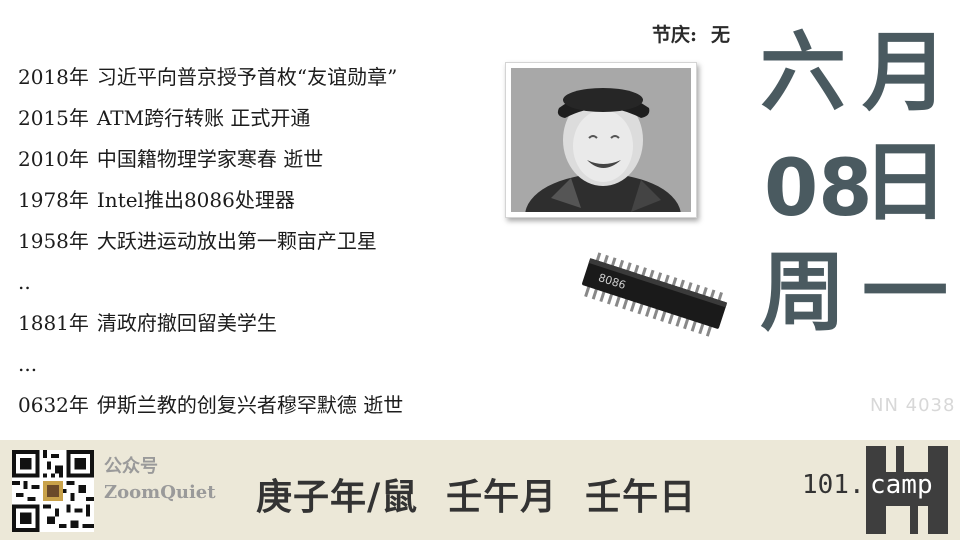 The image size is (960, 540). What do you see at coordinates (721, 35) in the screenshot?
I see `festival-value: 无` at bounding box center [721, 35].